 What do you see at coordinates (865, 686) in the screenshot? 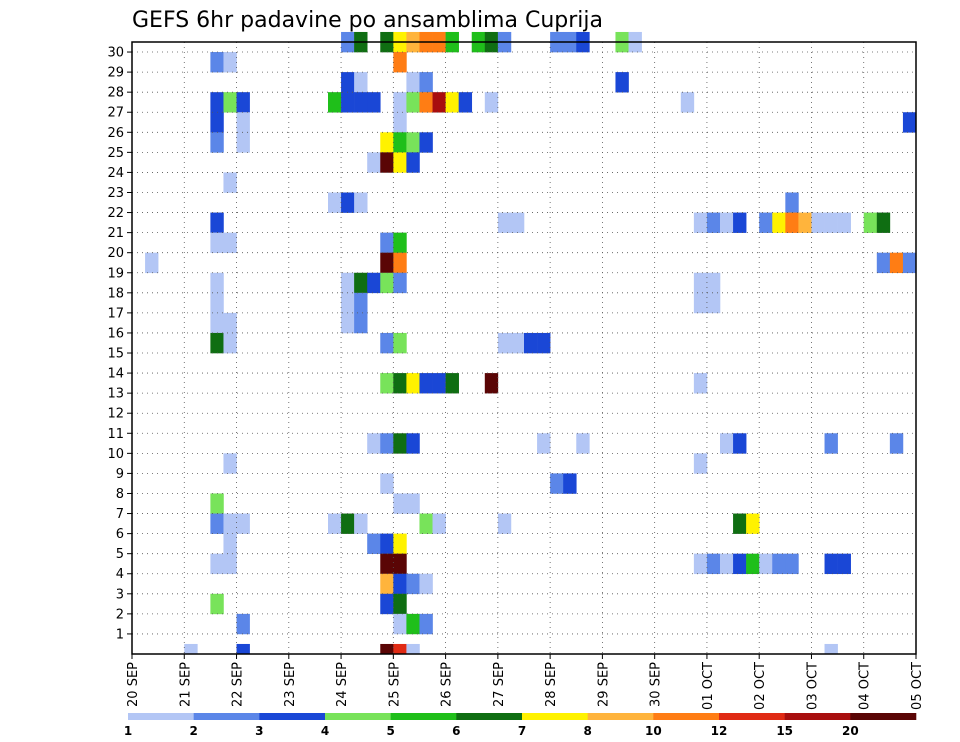
I see `x-tick-label: 04 OCT` at bounding box center [865, 686].